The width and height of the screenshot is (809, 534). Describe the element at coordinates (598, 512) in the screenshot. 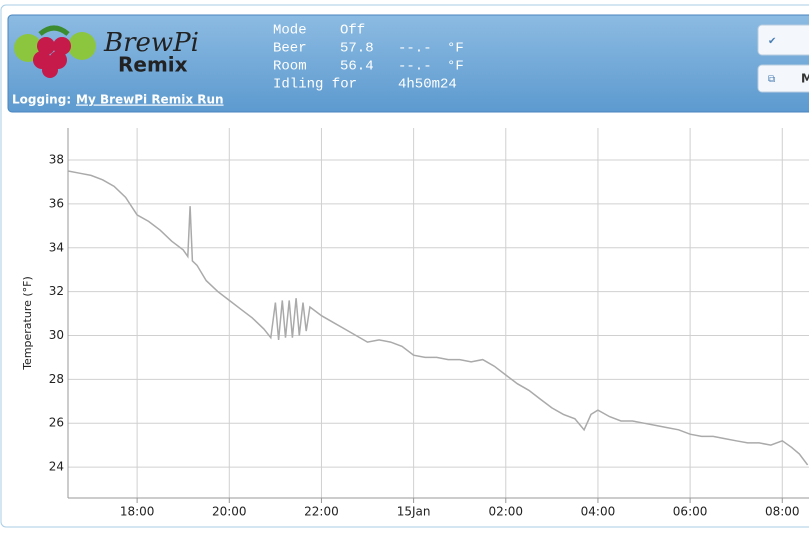

I see `x-tick-label: 04:00` at that location.